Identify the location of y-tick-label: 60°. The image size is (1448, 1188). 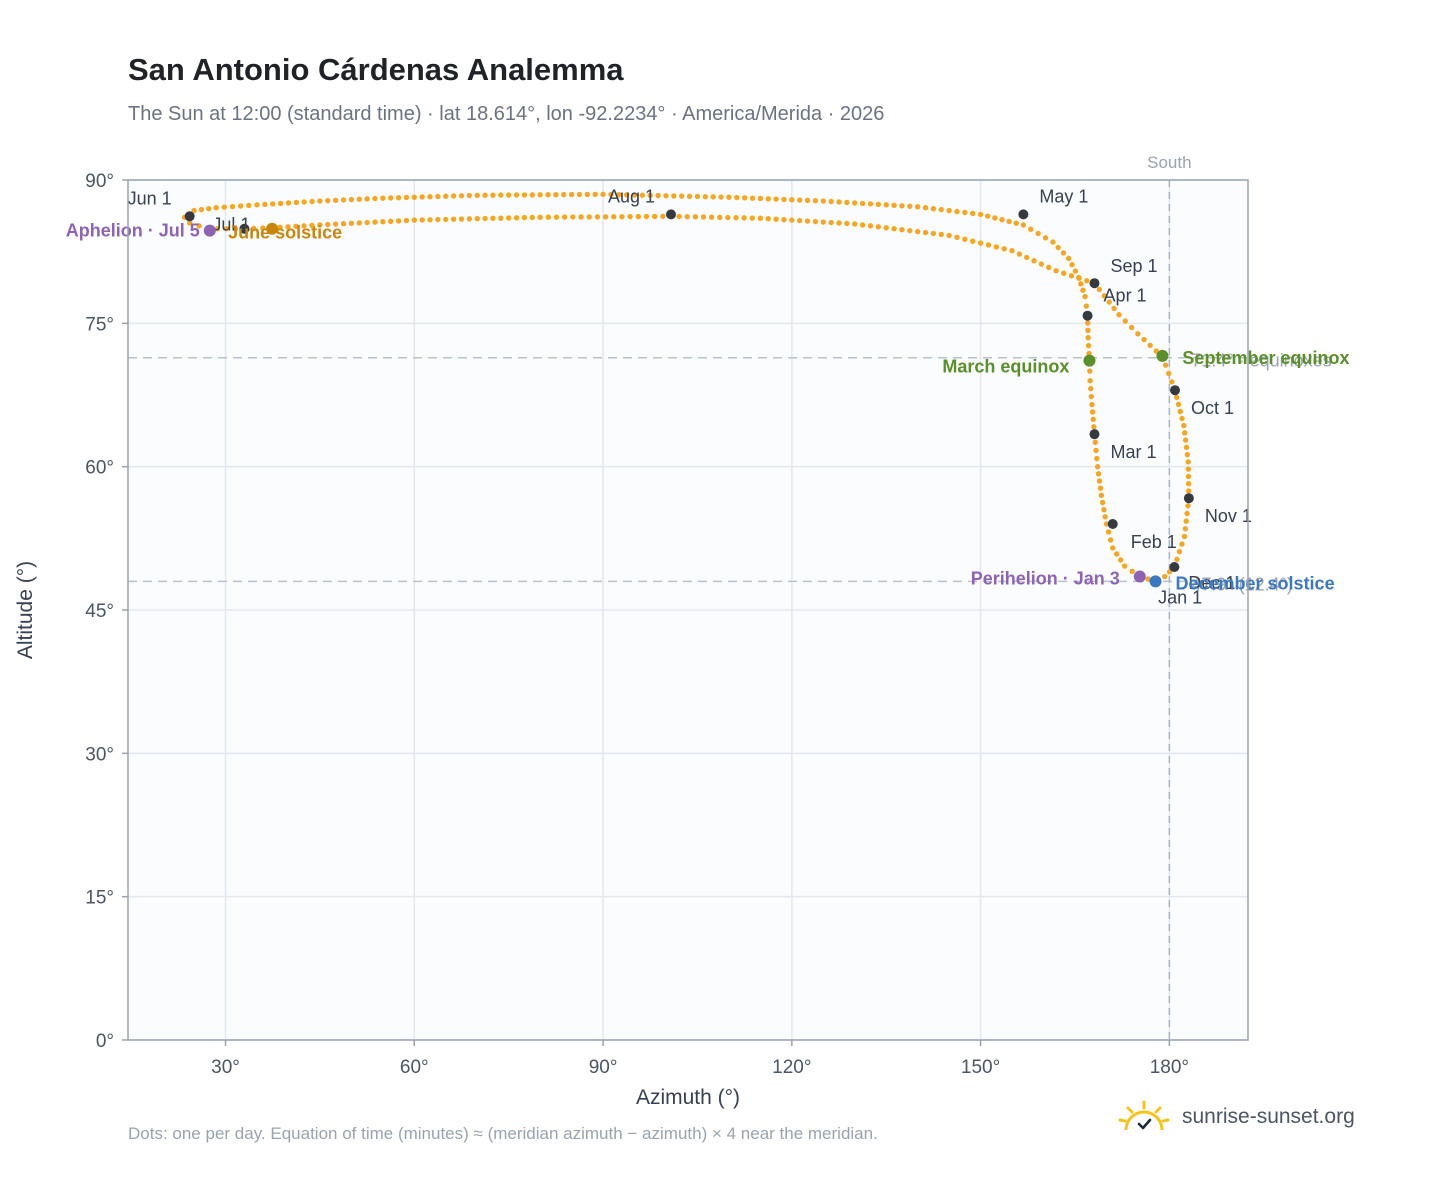
(99, 468).